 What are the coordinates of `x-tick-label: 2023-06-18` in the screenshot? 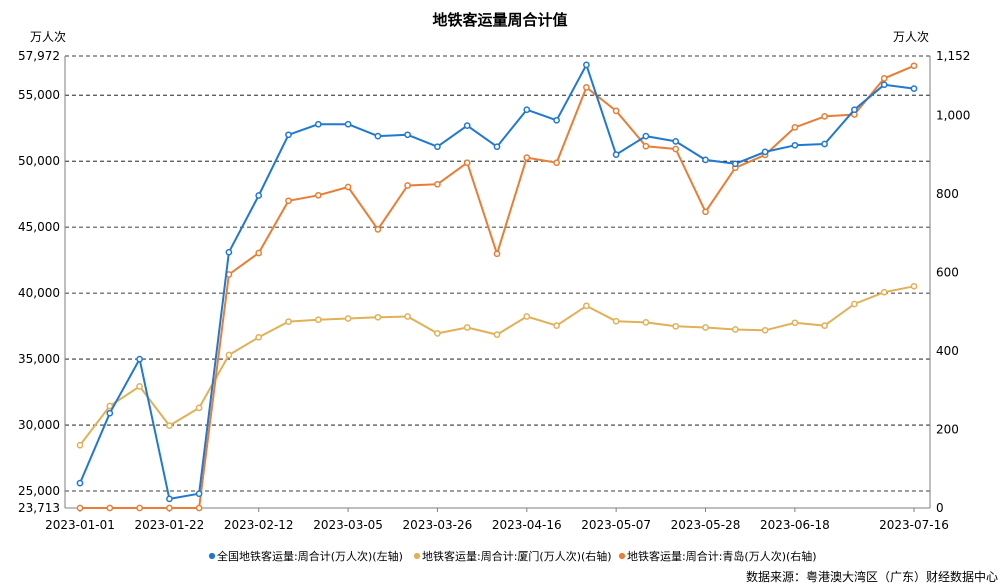 It's located at (795, 525).